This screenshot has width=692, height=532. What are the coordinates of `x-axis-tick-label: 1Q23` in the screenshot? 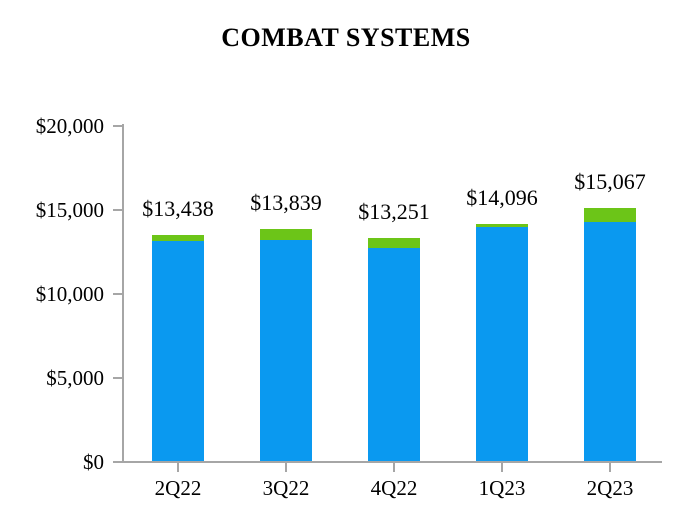 It's located at (502, 488).